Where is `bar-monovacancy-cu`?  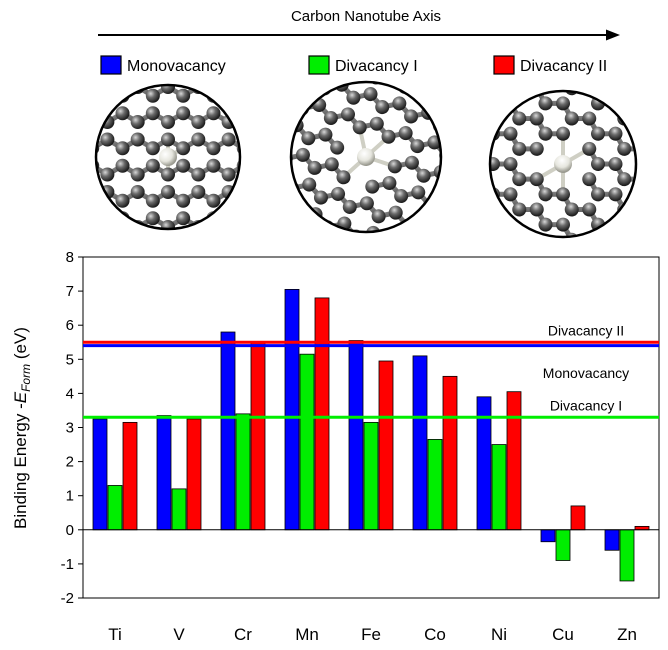
bar-monovacancy-cu is located at coordinates (548, 536).